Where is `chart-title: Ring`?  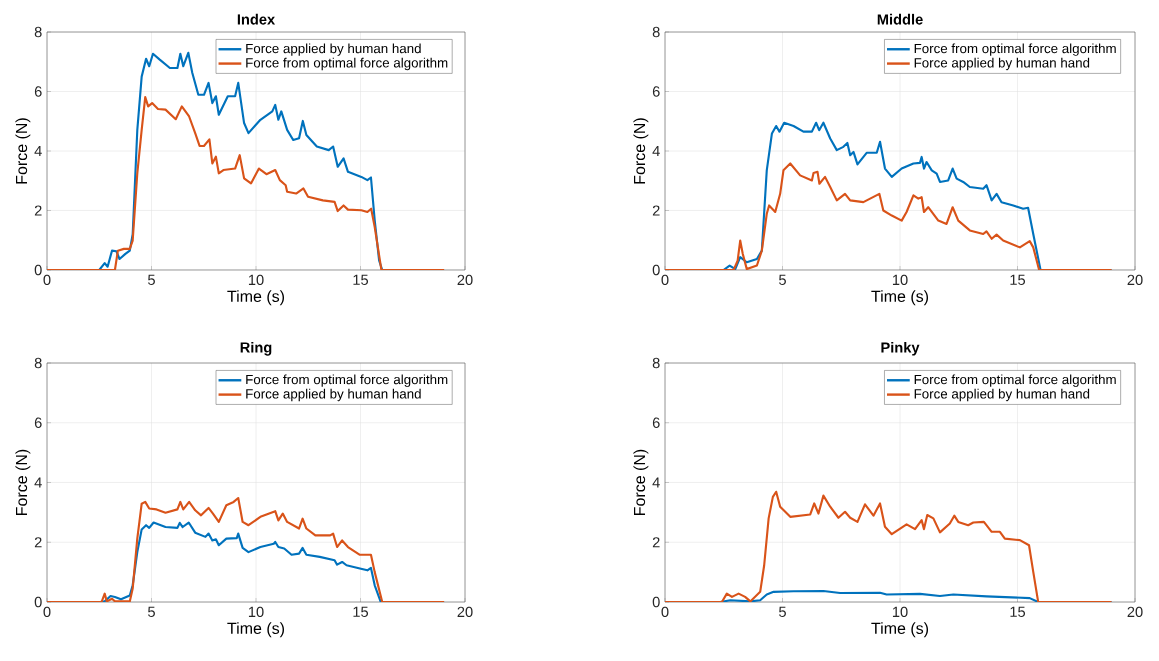
chart-title: Ring is located at coordinates (256, 348).